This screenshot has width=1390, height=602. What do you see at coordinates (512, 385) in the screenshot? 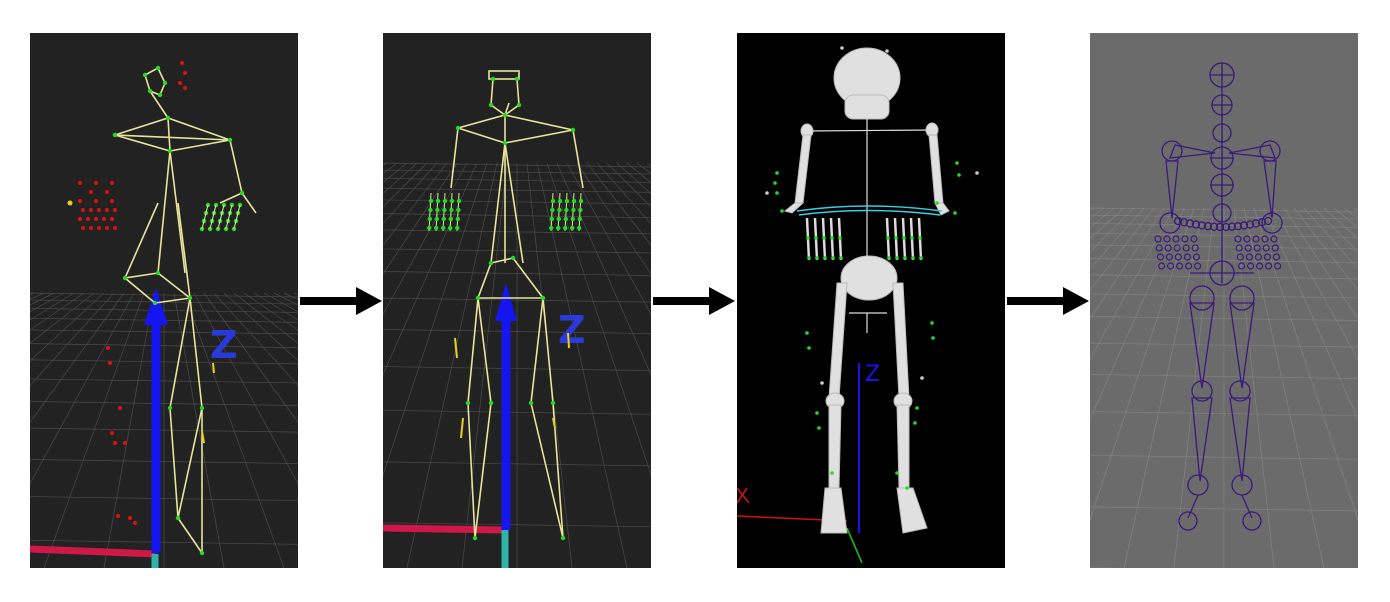
I see `marker-pairs` at bounding box center [512, 385].